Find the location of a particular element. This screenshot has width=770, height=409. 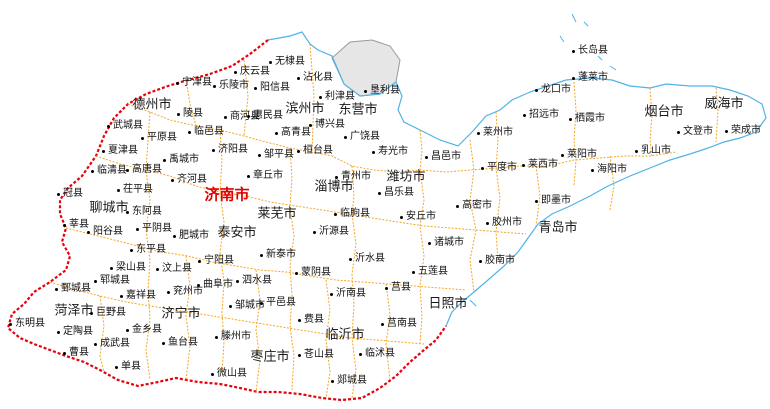

county-label: 蒙阴县 is located at coordinates (313, 272).